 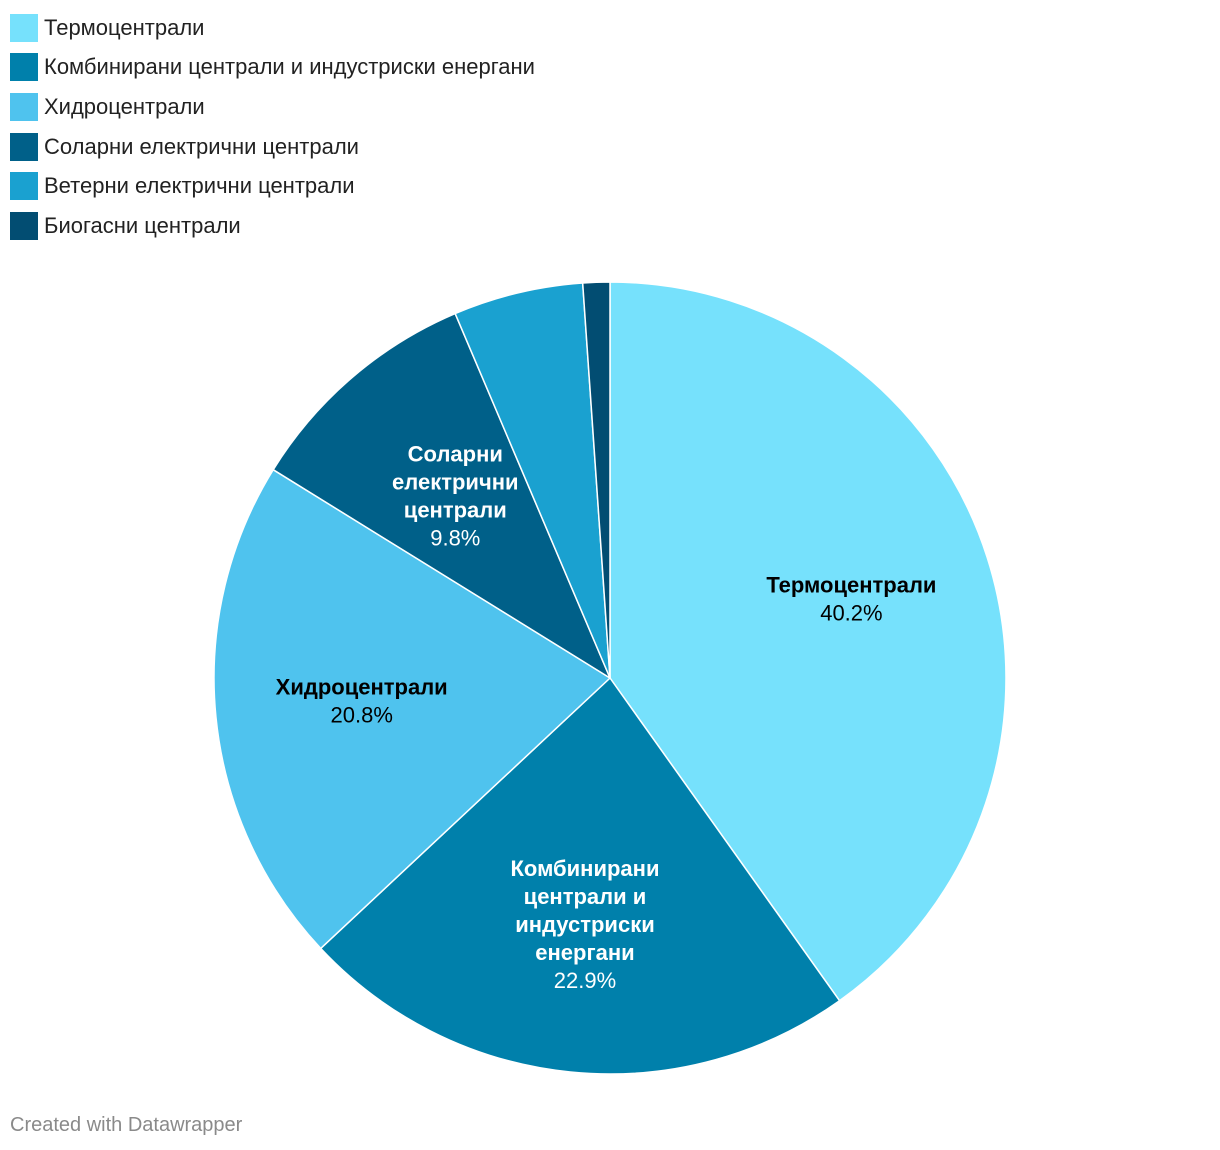 What do you see at coordinates (455, 454) in the screenshot?
I see `slice-label-name: Соларни` at bounding box center [455, 454].